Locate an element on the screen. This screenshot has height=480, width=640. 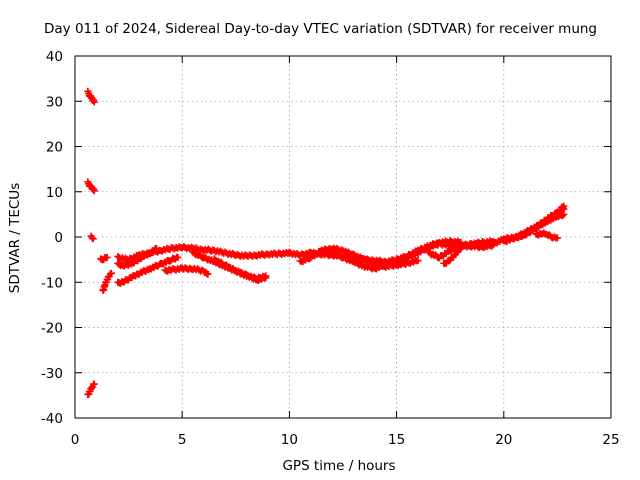
series-sat-b is located at coordinates (91, 186).